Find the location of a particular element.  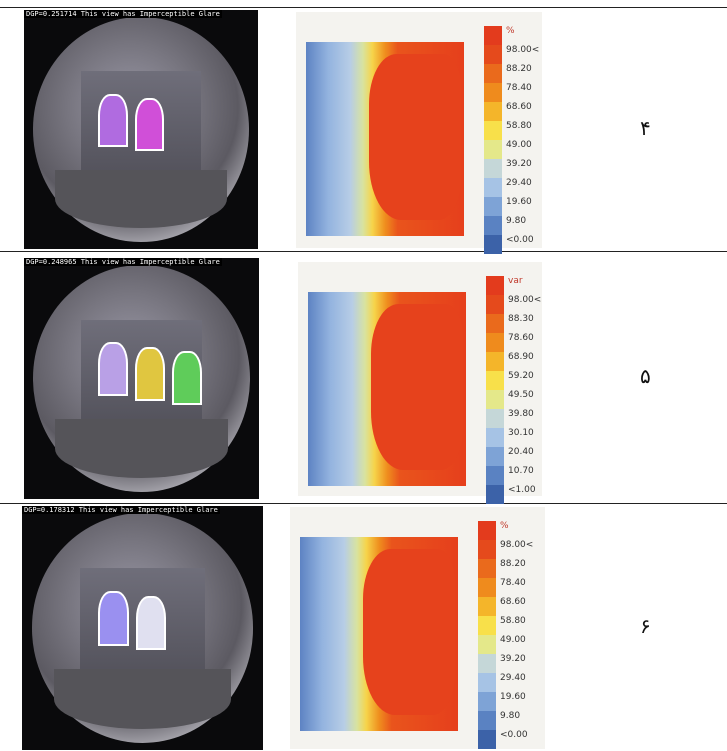

legend-label: 39.80 is located at coordinates (521, 414).